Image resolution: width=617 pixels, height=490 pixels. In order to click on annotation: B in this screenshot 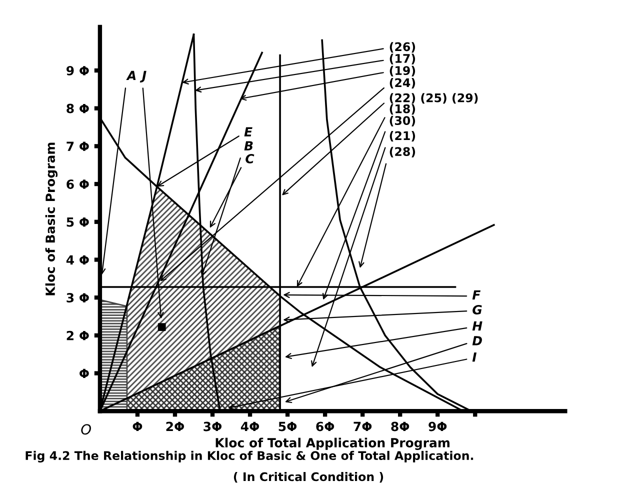, I will do `click(248, 145)`.